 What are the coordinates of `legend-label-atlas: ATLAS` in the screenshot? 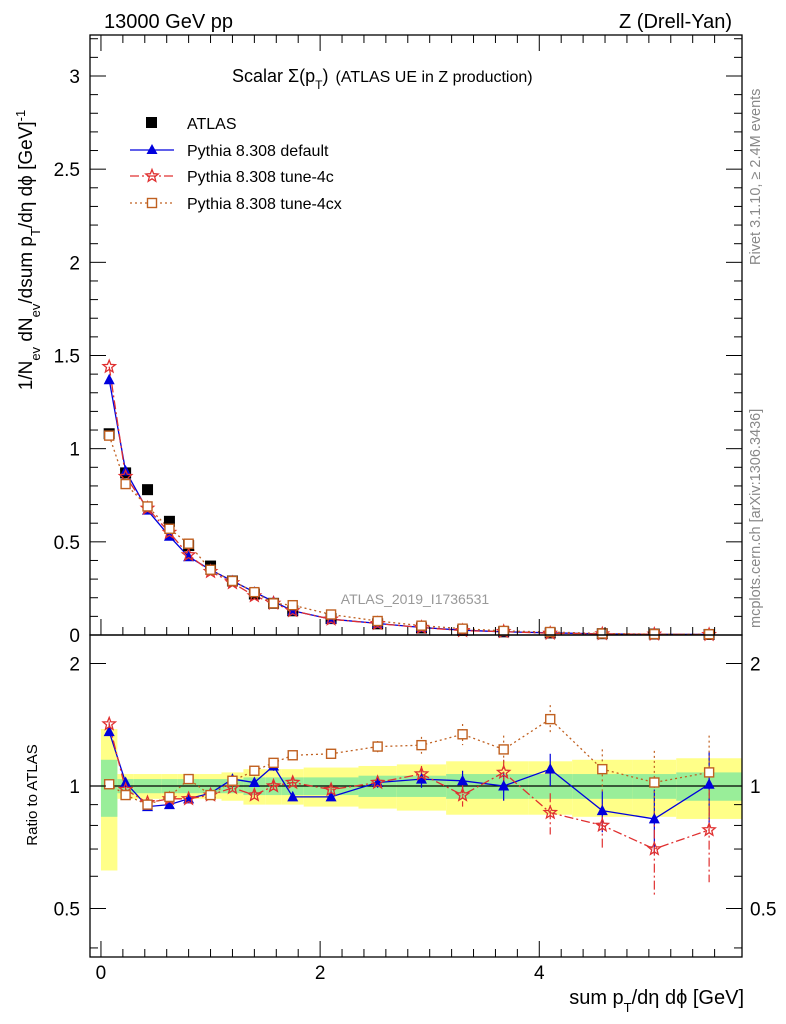 It's located at (212, 124).